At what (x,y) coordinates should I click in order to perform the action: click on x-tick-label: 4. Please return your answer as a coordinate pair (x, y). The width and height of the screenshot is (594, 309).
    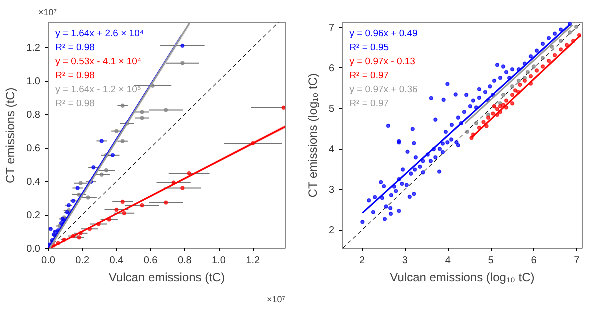
    Looking at the image, I should click on (448, 261).